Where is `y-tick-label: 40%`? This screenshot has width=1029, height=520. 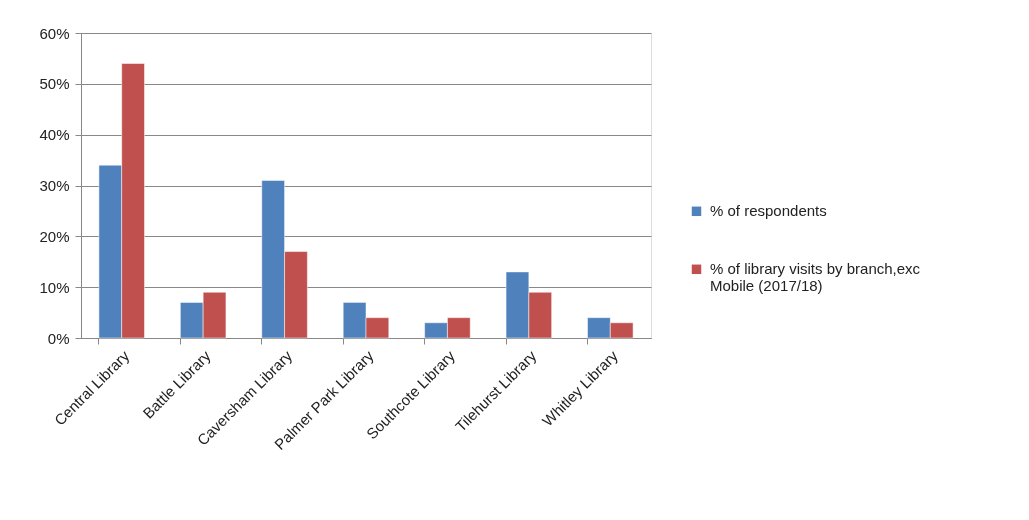 y-tick-label: 40% is located at coordinates (54, 135).